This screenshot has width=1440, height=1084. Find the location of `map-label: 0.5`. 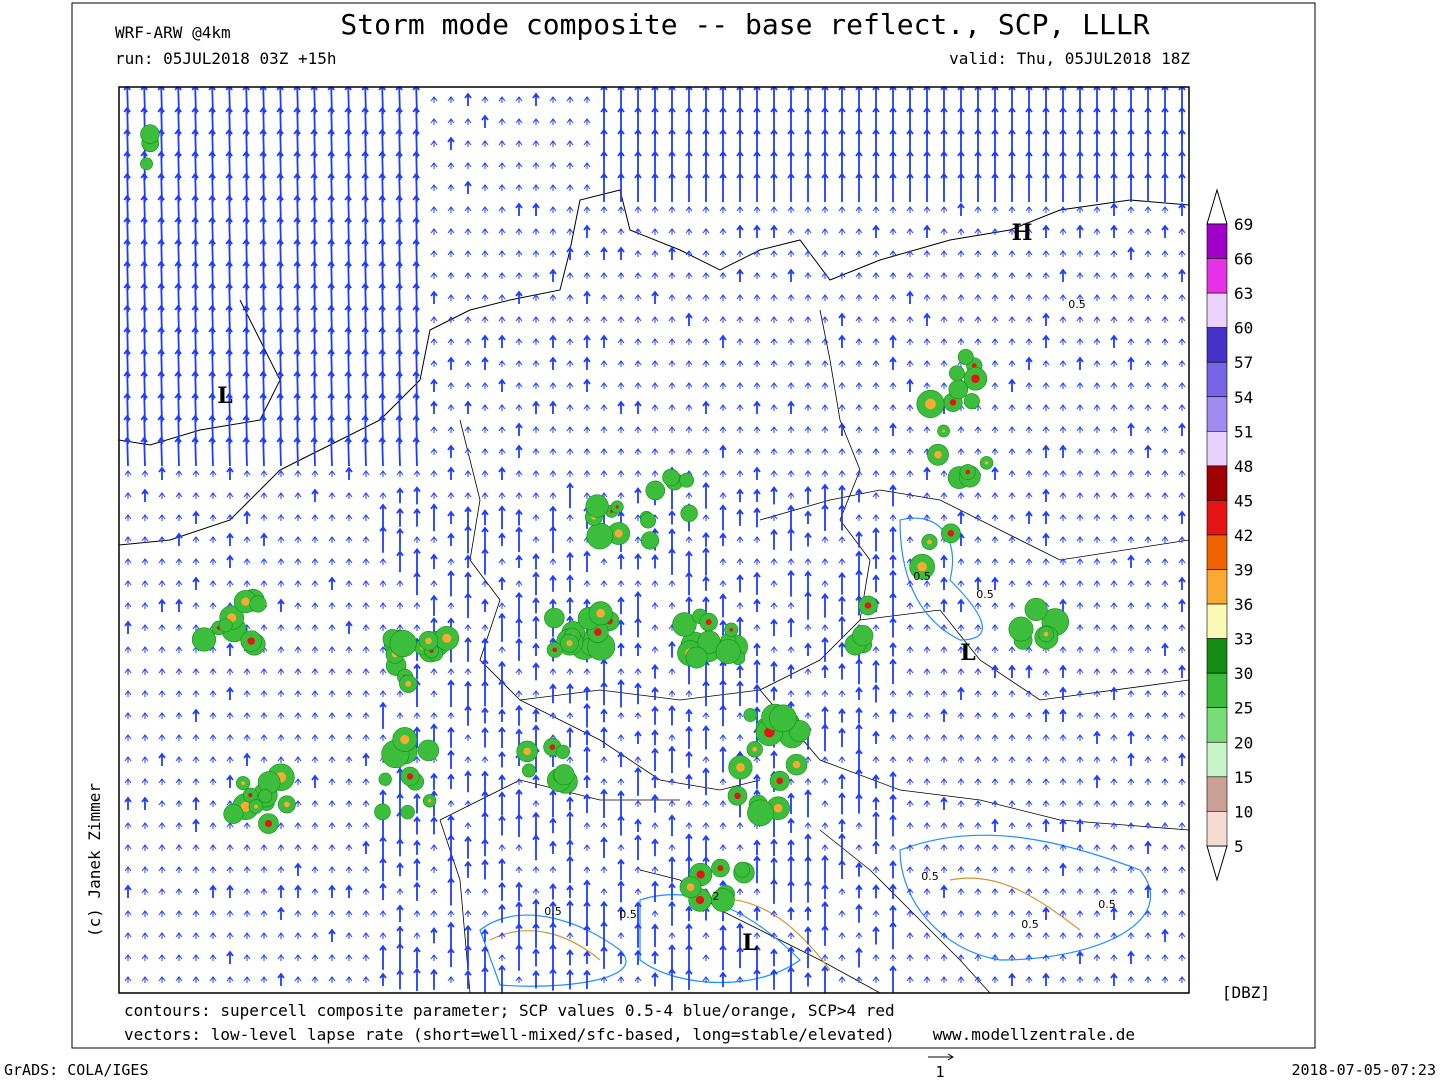

map-label: 0.5 is located at coordinates (922, 576).